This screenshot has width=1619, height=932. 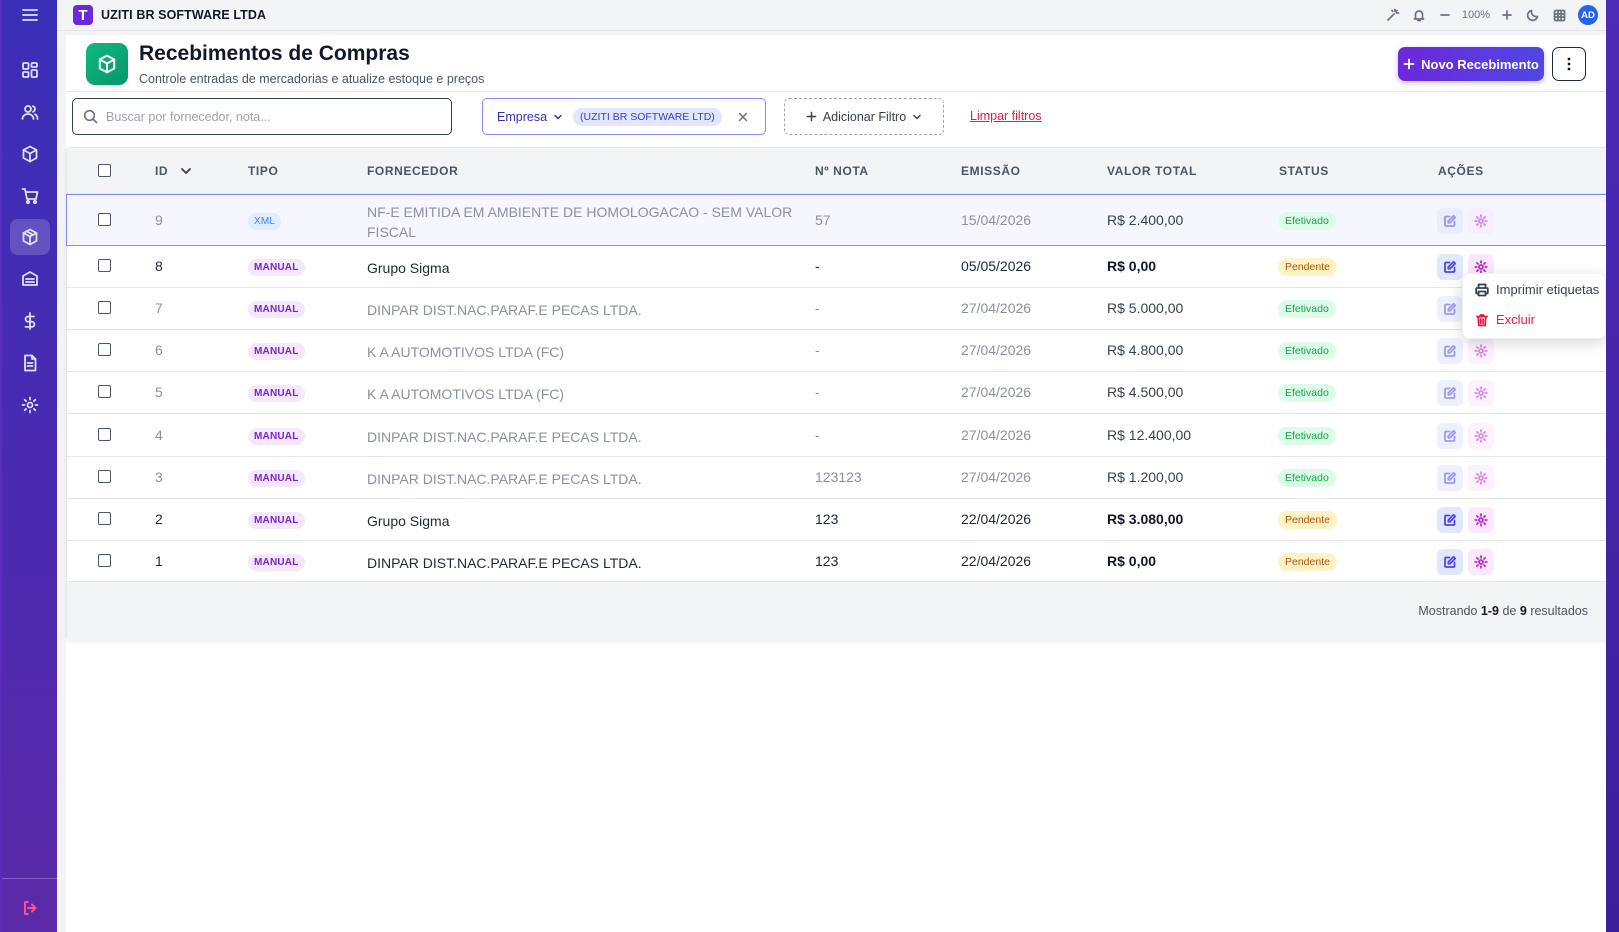 I want to click on sidebar-item-sales, so click(x=30, y=196).